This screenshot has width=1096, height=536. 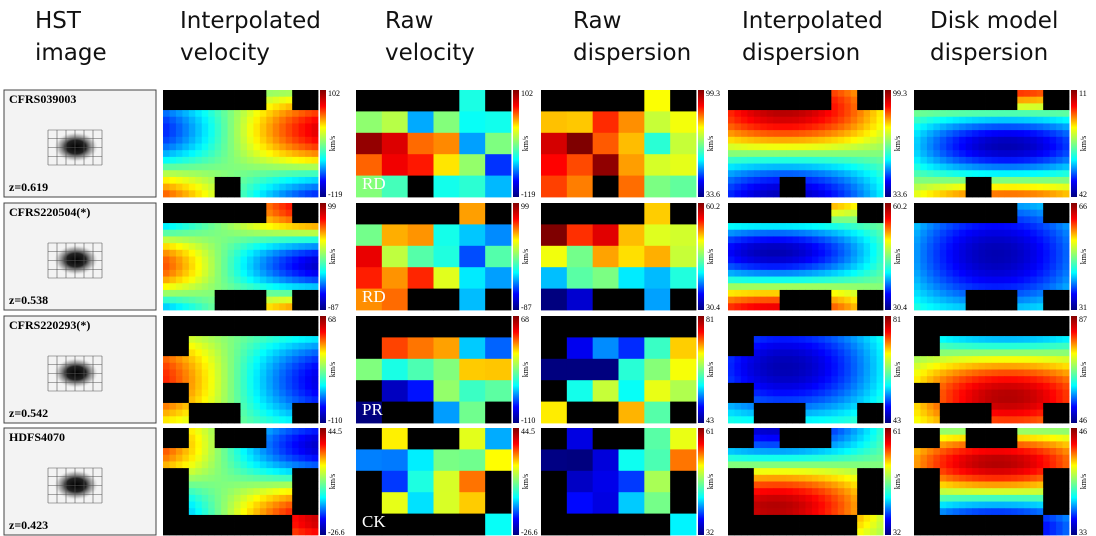 I want to click on galaxy, so click(x=76, y=260).